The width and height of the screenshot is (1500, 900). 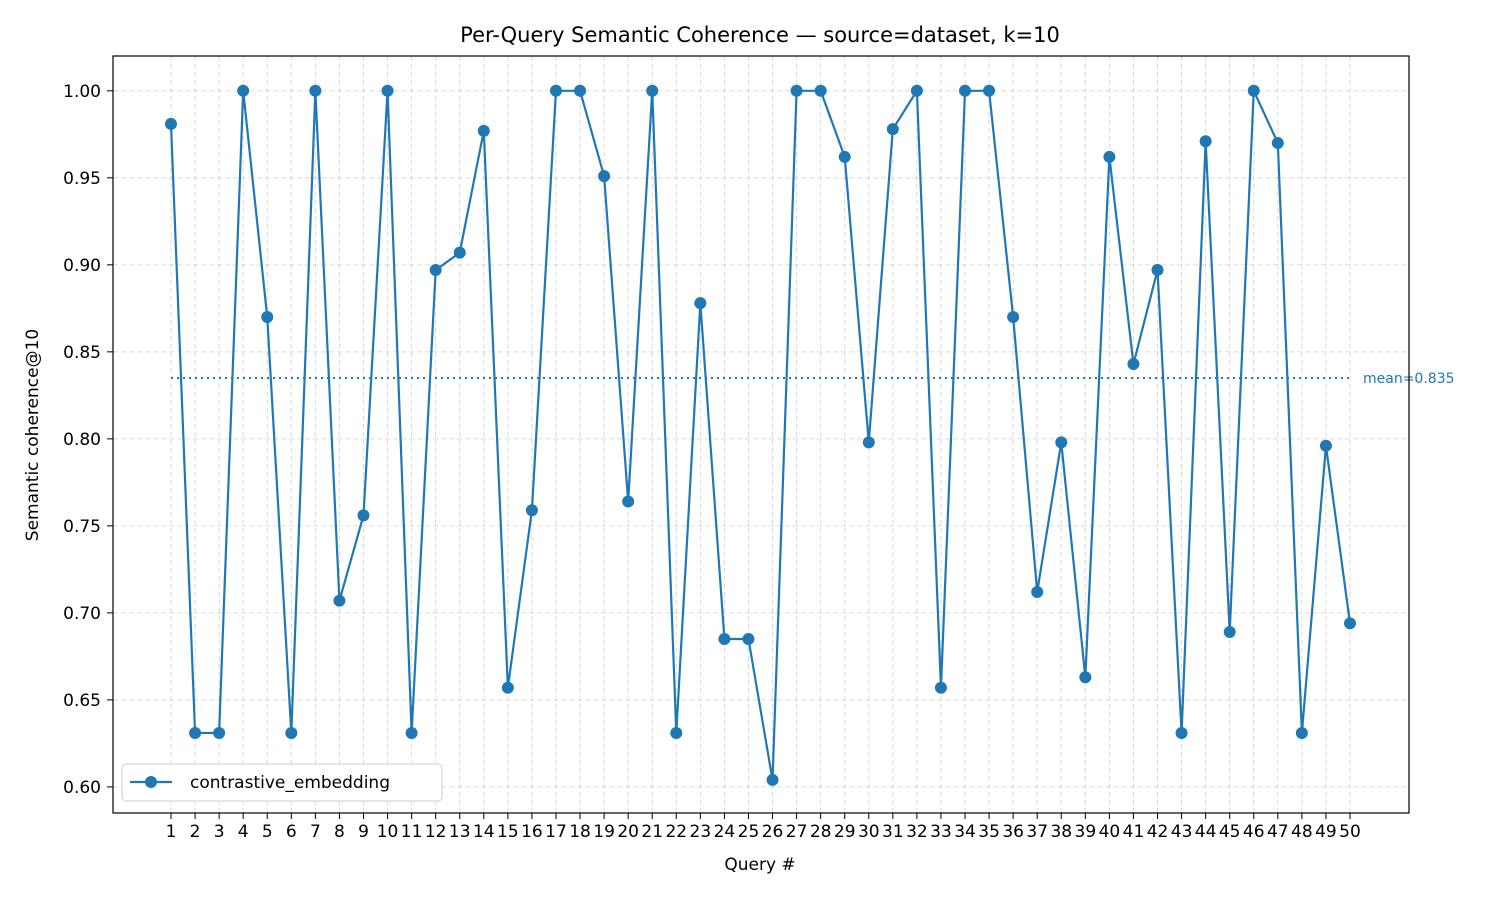 What do you see at coordinates (759, 865) in the screenshot?
I see `x-axis-title: Query #` at bounding box center [759, 865].